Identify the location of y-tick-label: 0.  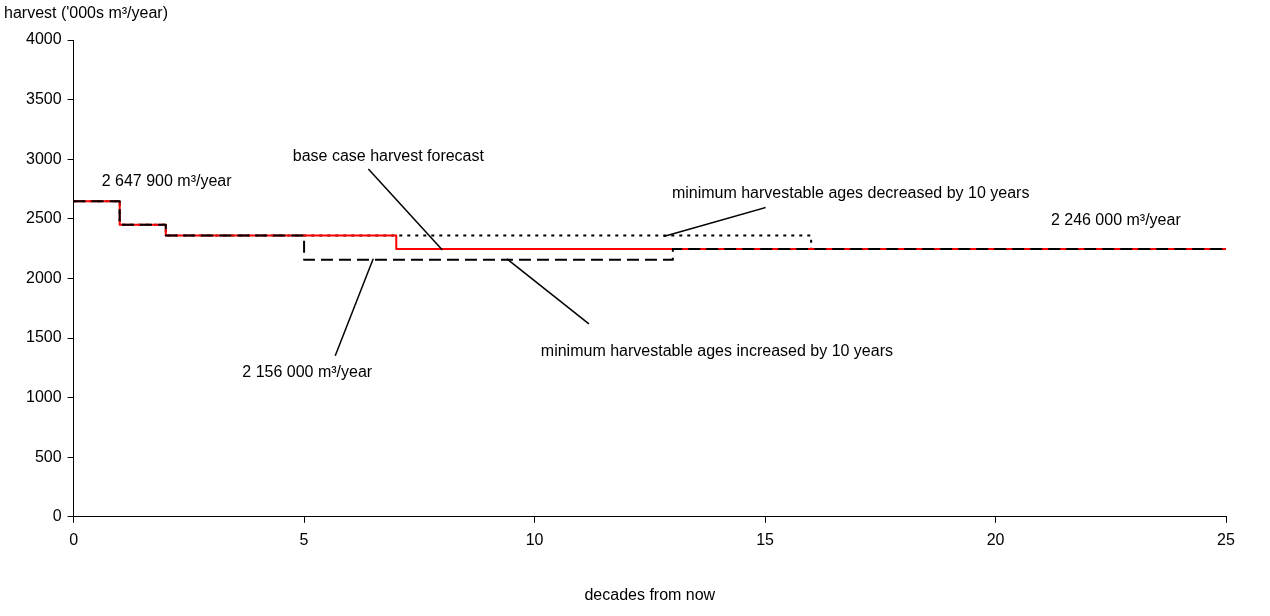
(57, 516).